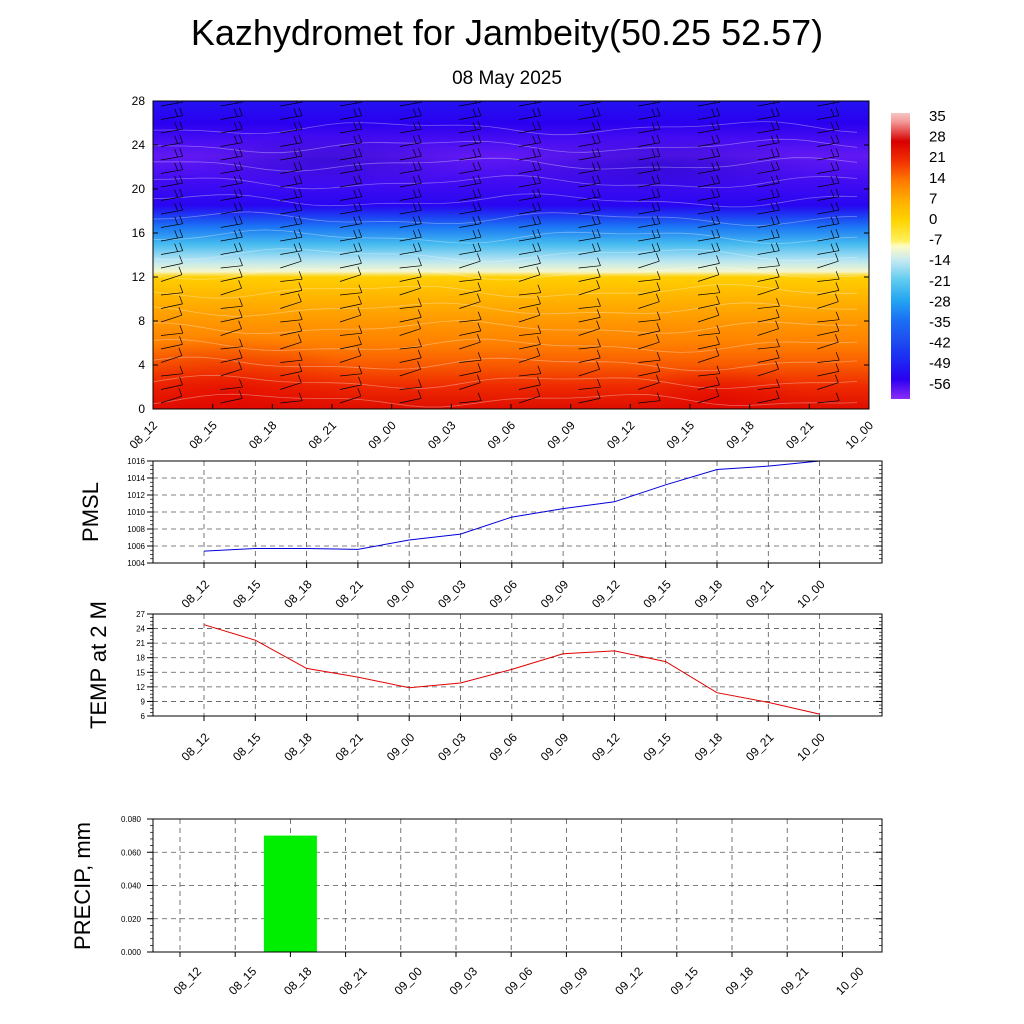 This screenshot has height=1024, width=1024. What do you see at coordinates (940, 260) in the screenshot?
I see `colorbar-label: -14` at bounding box center [940, 260].